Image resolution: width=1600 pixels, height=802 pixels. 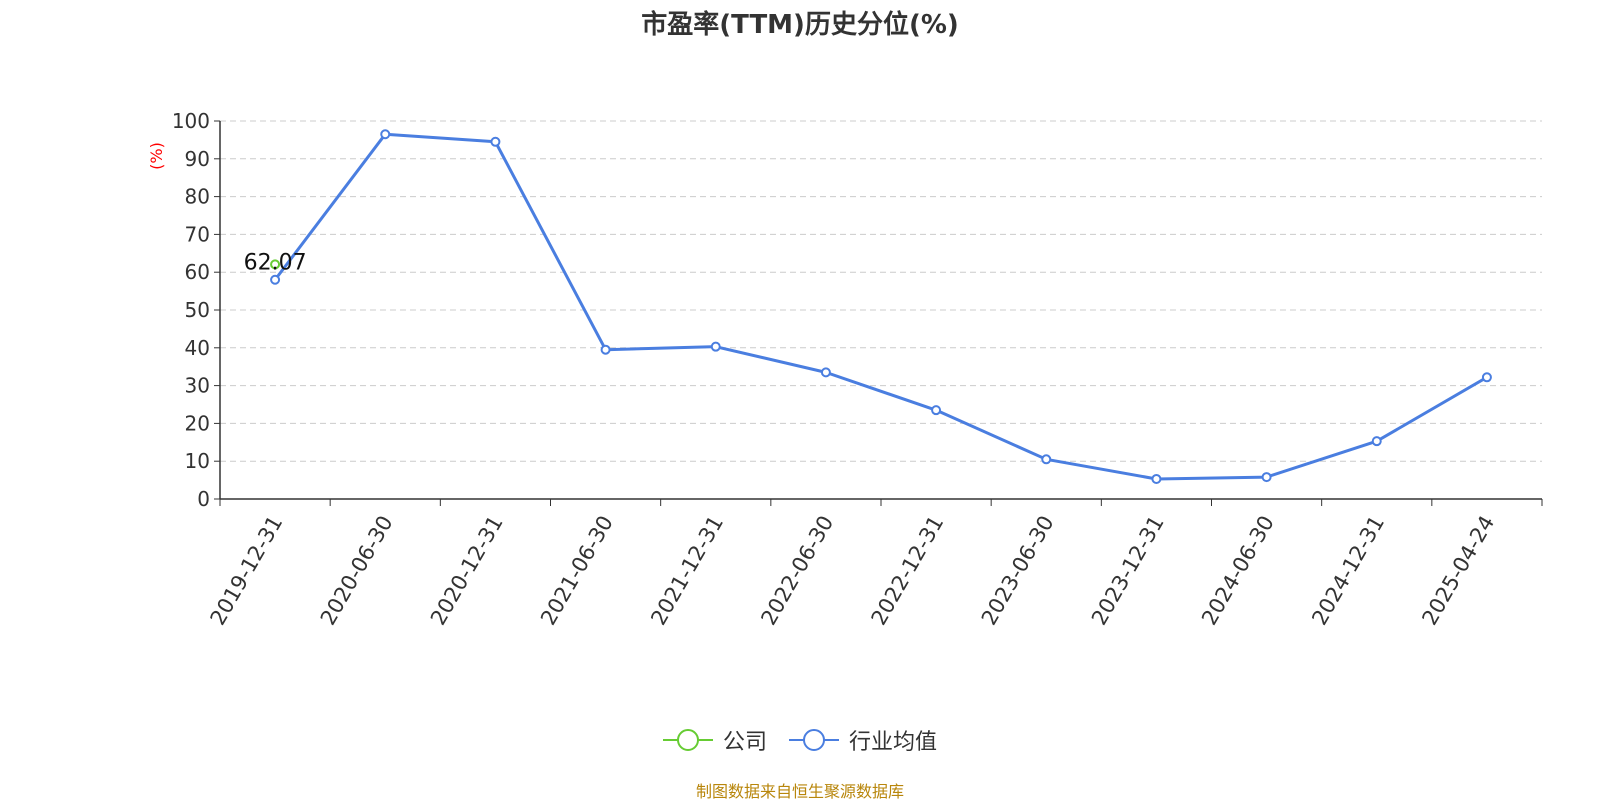 I want to click on x-tick-label: 2025-04-24, so click(x=1458, y=571).